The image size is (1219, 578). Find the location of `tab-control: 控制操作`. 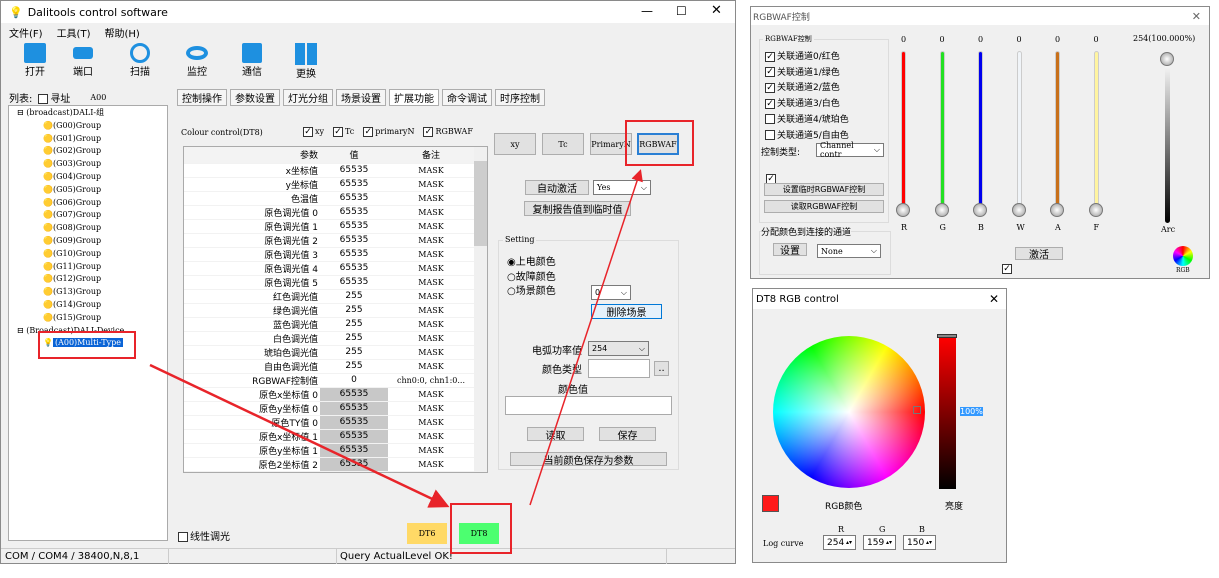

tab-control: 控制操作 is located at coordinates (202, 97).